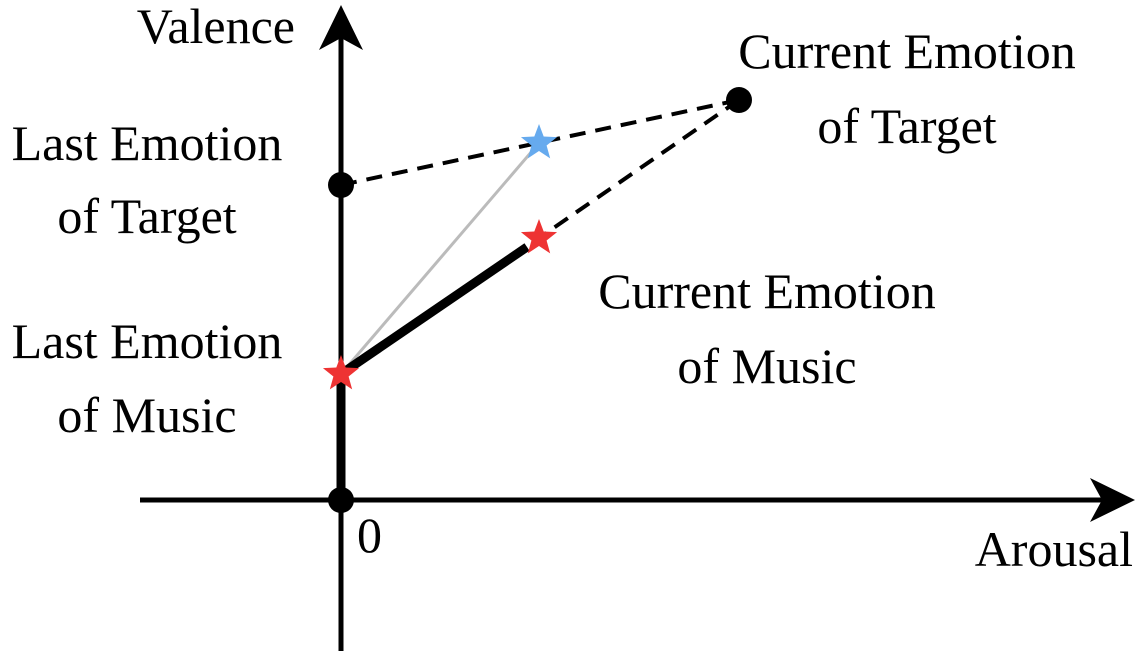 This screenshot has width=1141, height=651. I want to click on current-target-label-line1: Current Emotion, so click(906, 51).